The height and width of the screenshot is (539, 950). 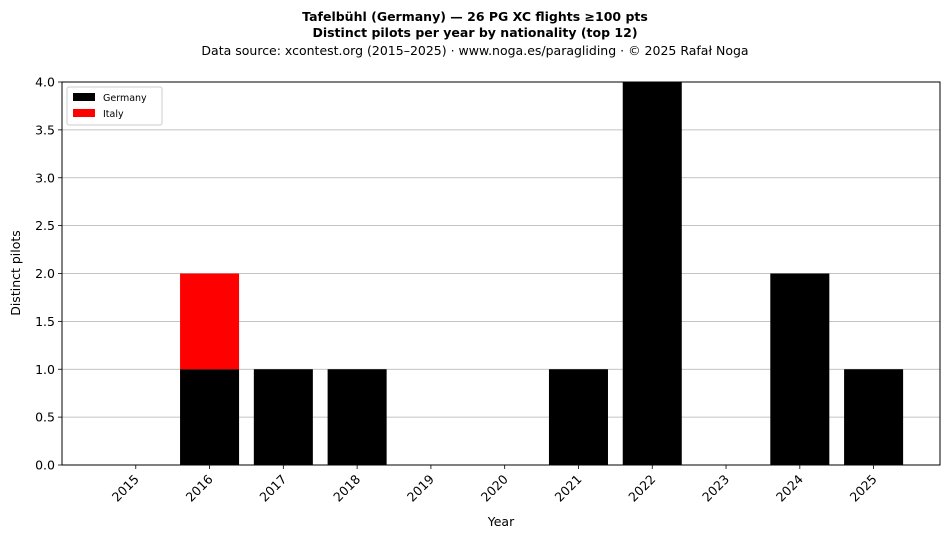 I want to click on x-tick-label: 2015, so click(x=125, y=488).